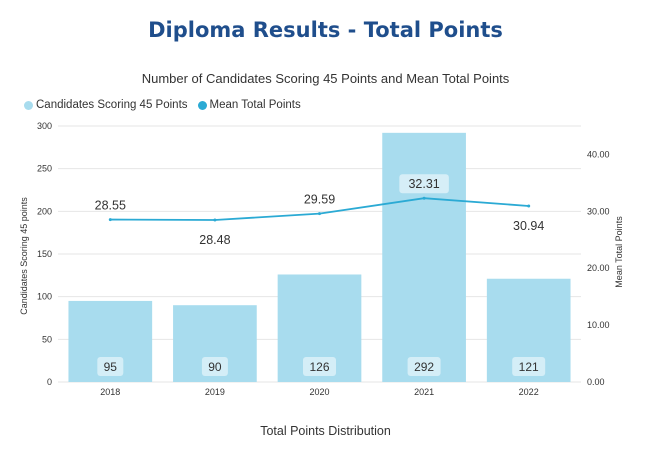 This screenshot has width=651, height=450. What do you see at coordinates (529, 392) in the screenshot?
I see `x-tick-label: 2022` at bounding box center [529, 392].